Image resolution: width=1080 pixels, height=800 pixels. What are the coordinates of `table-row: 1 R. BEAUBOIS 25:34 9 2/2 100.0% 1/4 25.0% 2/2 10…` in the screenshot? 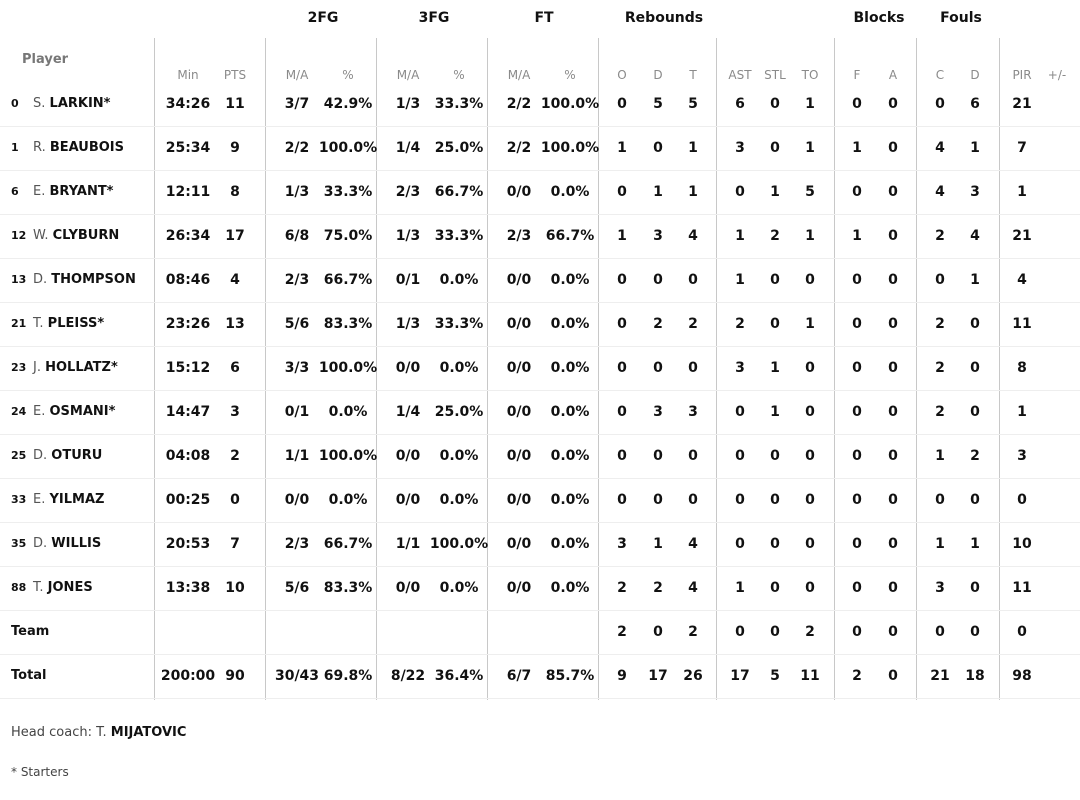 It's located at (540, 148).